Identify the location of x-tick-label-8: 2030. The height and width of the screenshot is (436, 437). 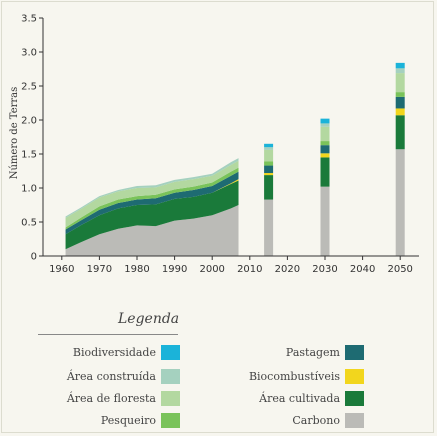
(324, 269).